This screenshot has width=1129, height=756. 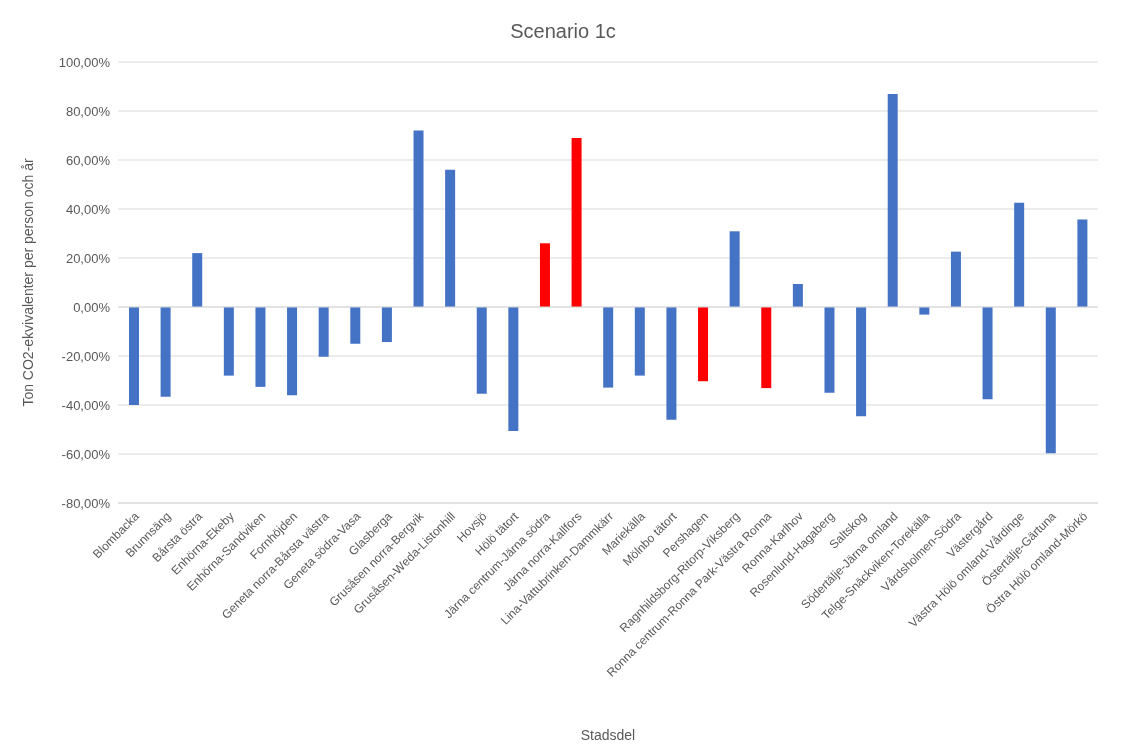 What do you see at coordinates (84, 62) in the screenshot?
I see `y-tick-label: 100,00%` at bounding box center [84, 62].